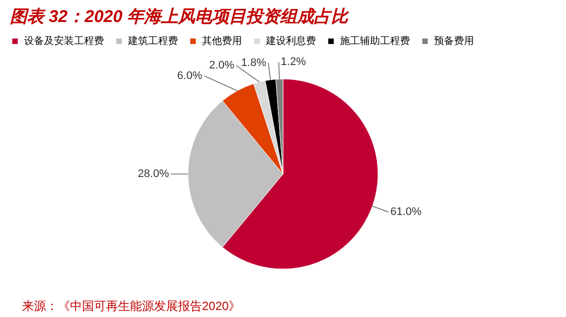  I want to click on legend-label: 其他费用, so click(222, 41).